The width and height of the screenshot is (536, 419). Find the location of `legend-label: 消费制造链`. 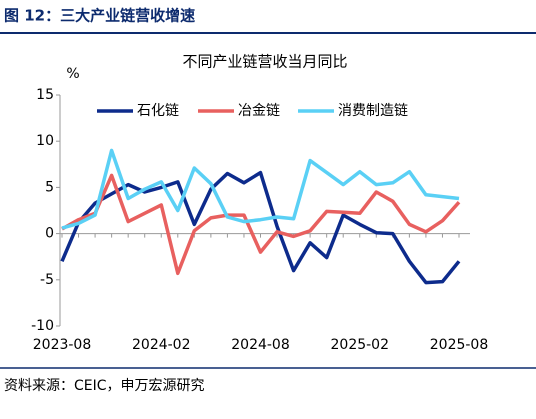

legend-label: 消费制造链 is located at coordinates (373, 111).